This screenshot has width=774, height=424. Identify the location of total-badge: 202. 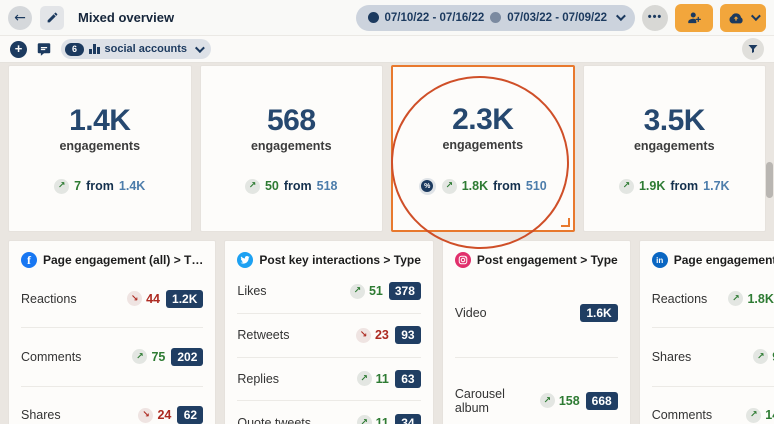
(187, 356).